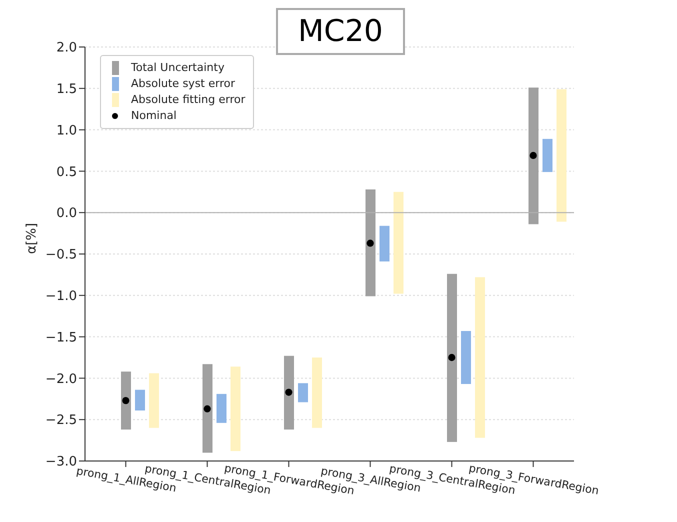 The width and height of the screenshot is (677, 522). Describe the element at coordinates (177, 68) in the screenshot. I see `legend-label: Total Uncertainty` at that location.